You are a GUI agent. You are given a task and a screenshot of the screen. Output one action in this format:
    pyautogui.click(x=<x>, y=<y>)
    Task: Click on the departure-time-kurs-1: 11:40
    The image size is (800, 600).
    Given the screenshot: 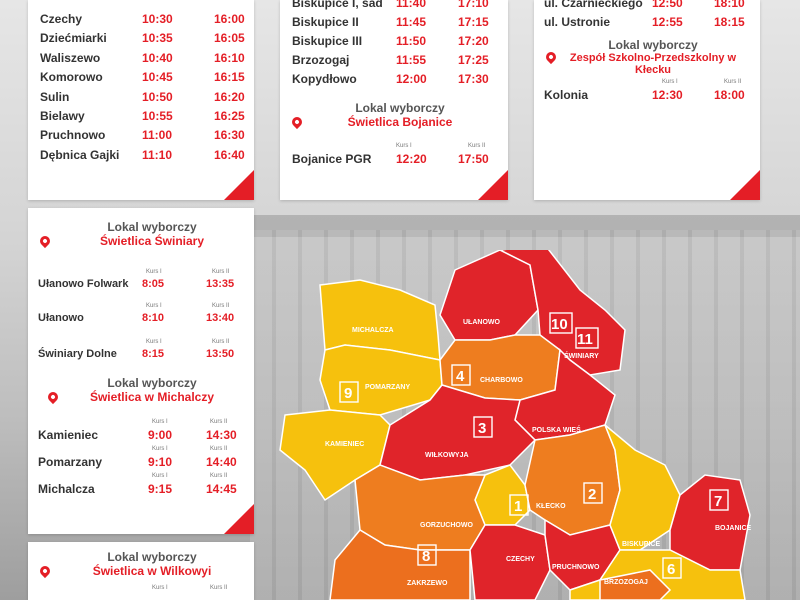 What is the action you would take?
    pyautogui.click(x=411, y=5)
    